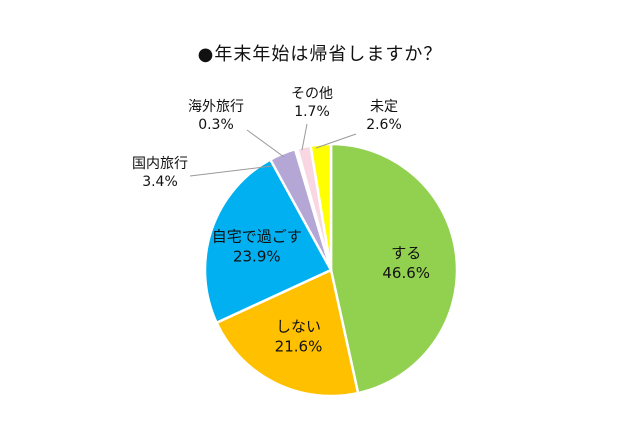 Image resolution: width=640 pixels, height=426 pixels. Describe the element at coordinates (384, 107) in the screenshot. I see `slice-label: 未定` at that location.